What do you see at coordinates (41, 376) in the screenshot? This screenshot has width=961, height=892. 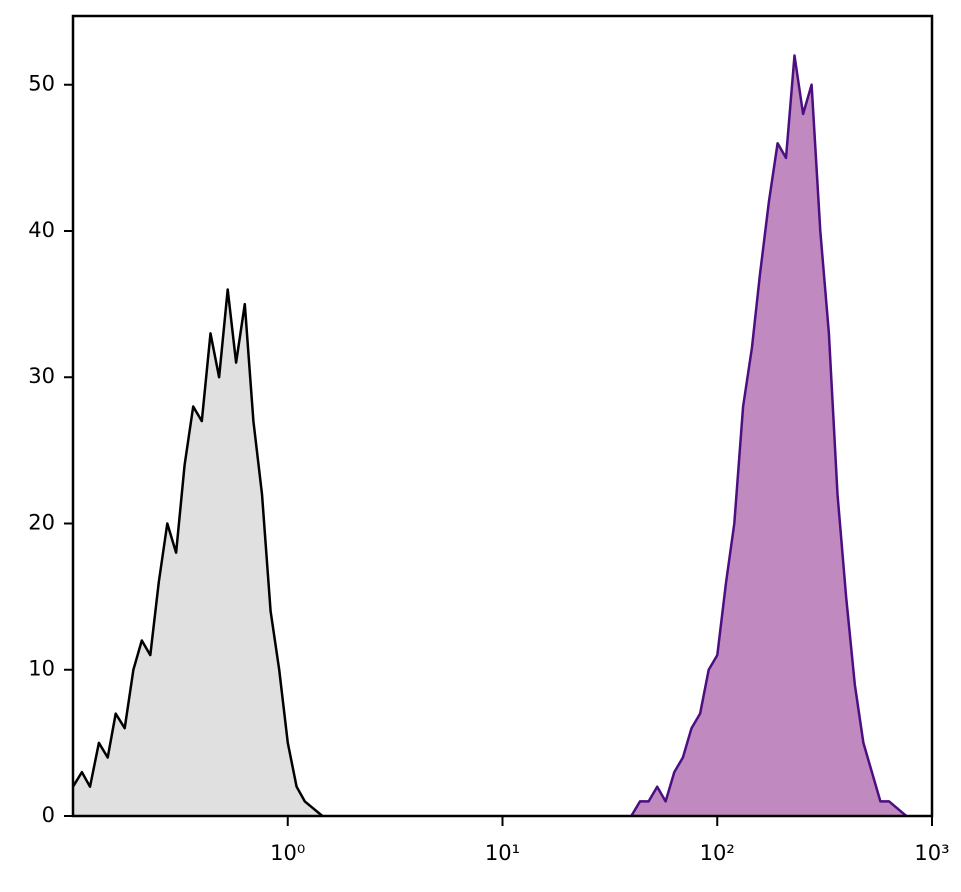 I see `y-tick-label: 30` at bounding box center [41, 376].